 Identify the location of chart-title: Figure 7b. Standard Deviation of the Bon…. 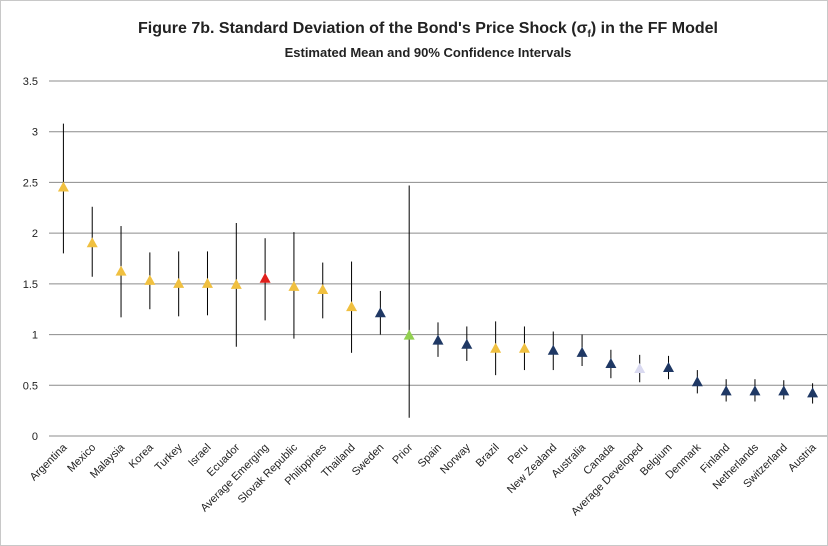
(428, 30).